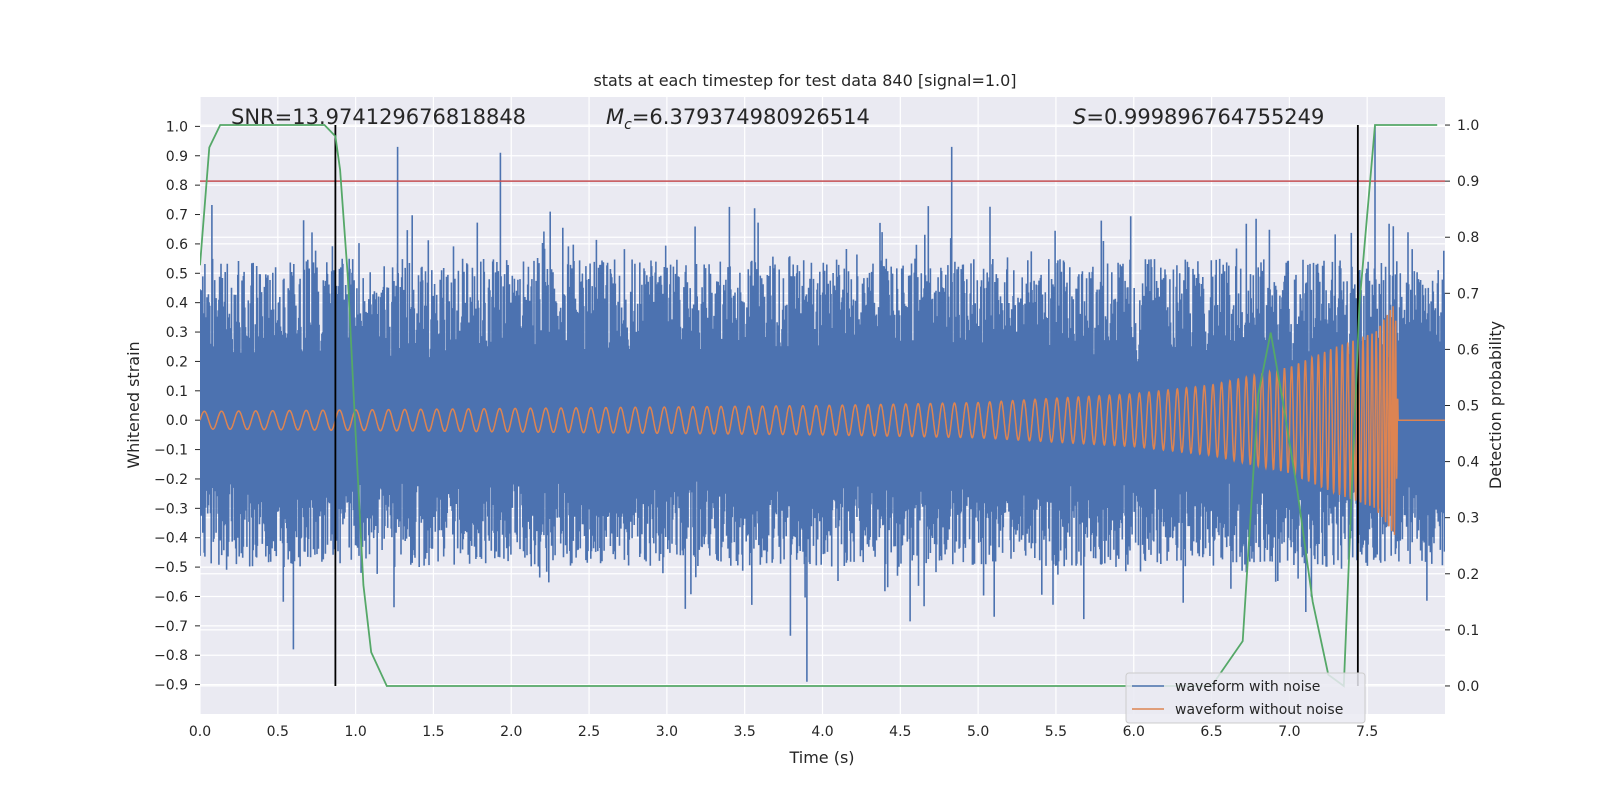 Image resolution: width=1600 pixels, height=800 pixels. Describe the element at coordinates (1468, 126) in the screenshot. I see `y2-tick-label: 1.0` at that location.